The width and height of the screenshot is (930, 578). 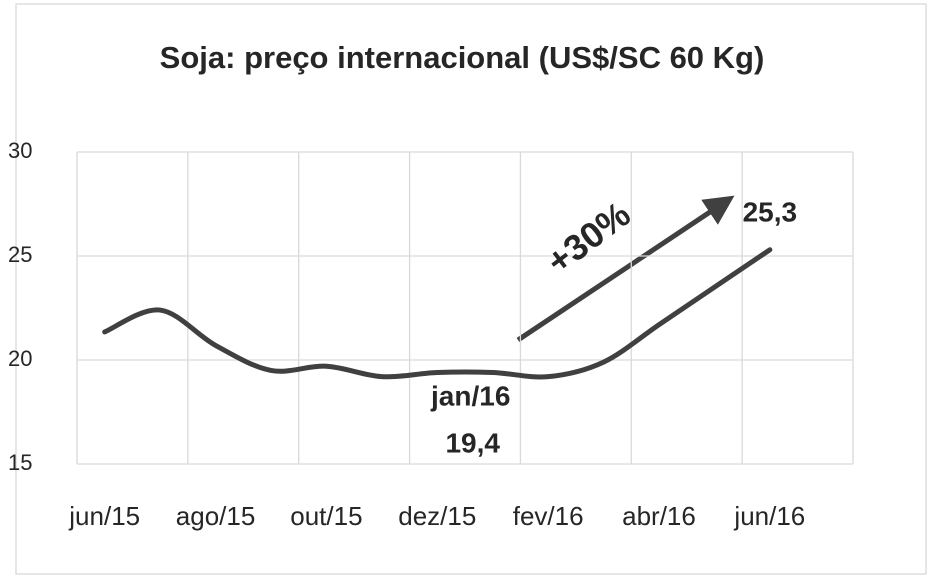 I want to click on y-tick-label: 20, so click(x=20, y=358).